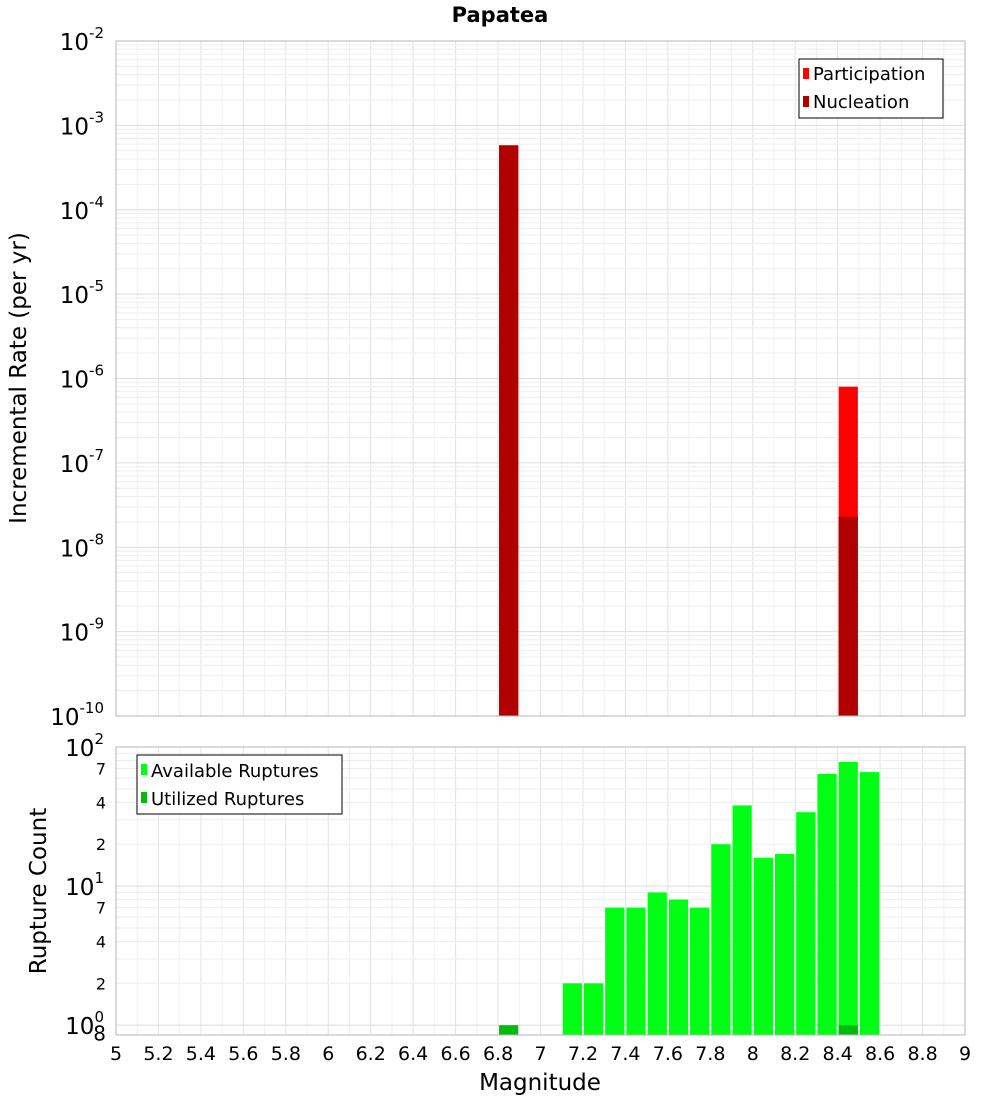 This screenshot has height=1100, width=1000. I want to click on x-axis-label: Magnitude, so click(540, 1083).